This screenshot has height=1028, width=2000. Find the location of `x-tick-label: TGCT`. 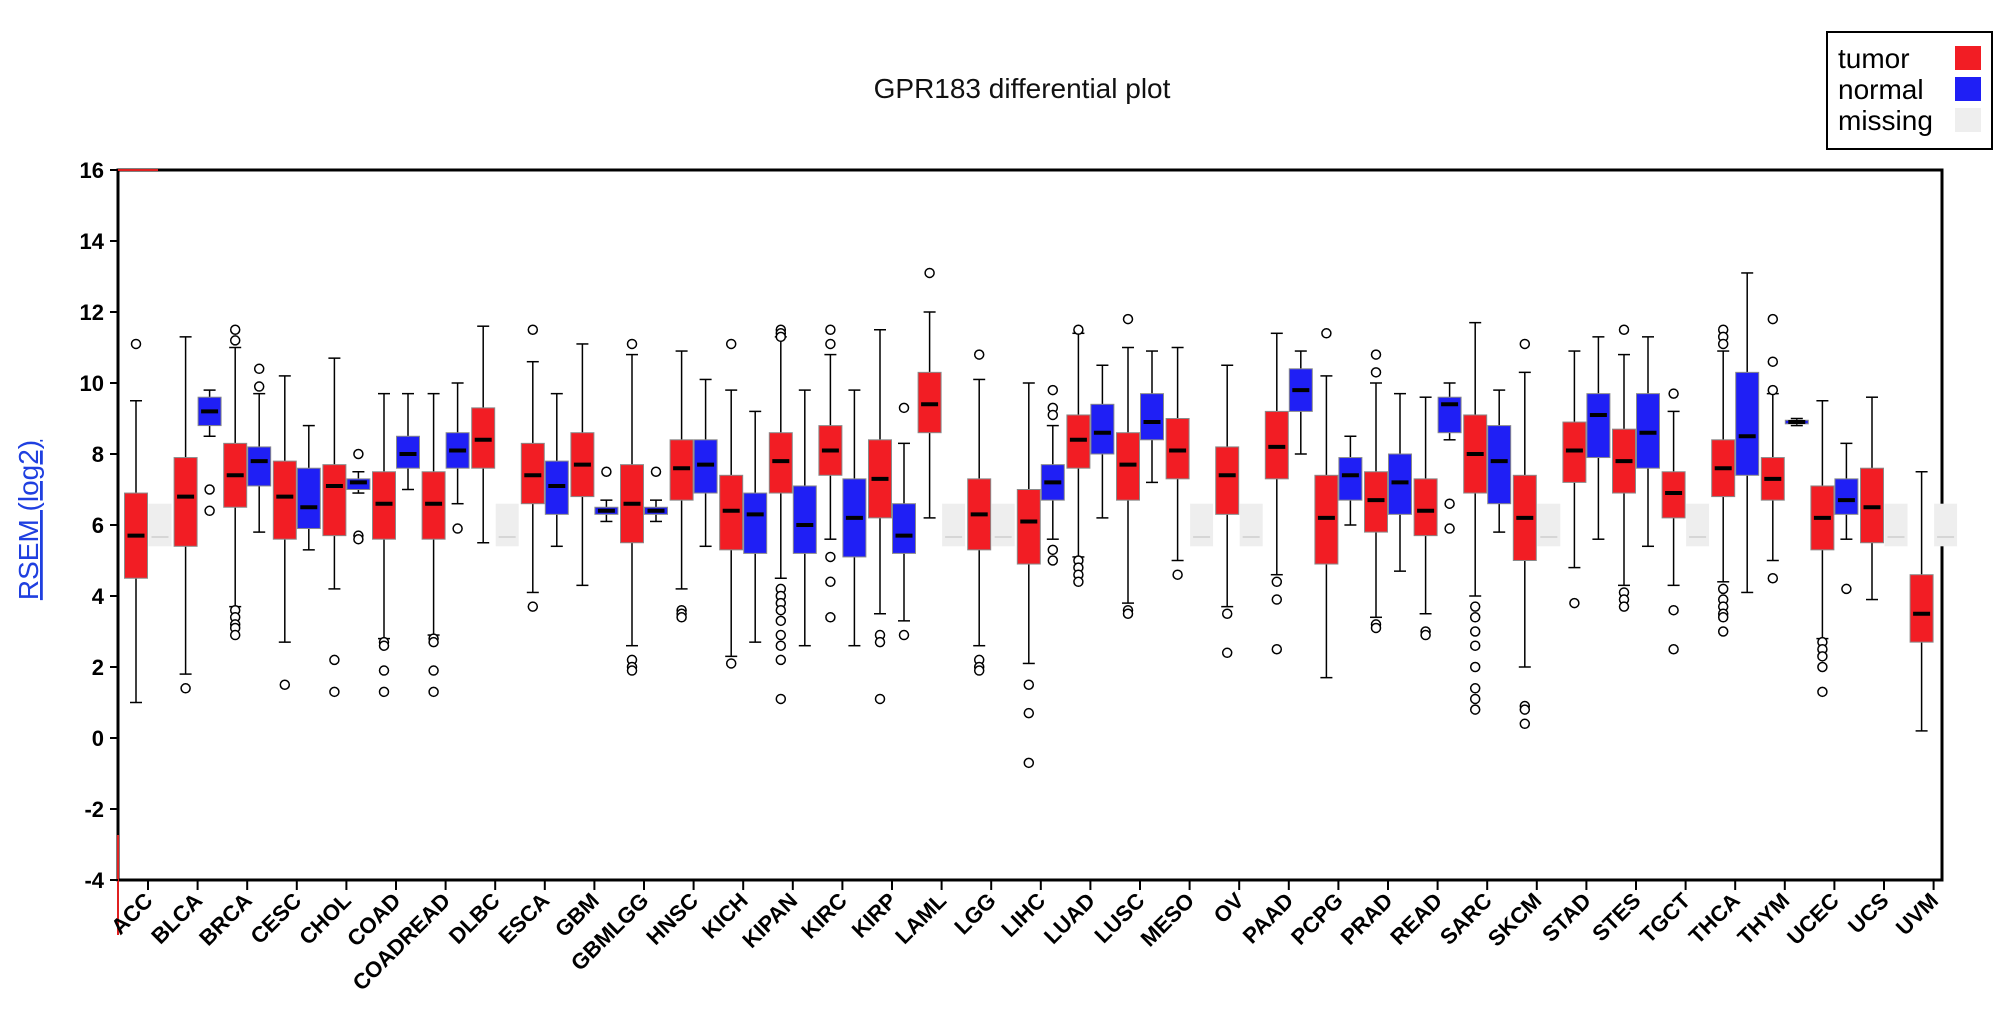

x-tick-label: TGCT is located at coordinates (1665, 917).